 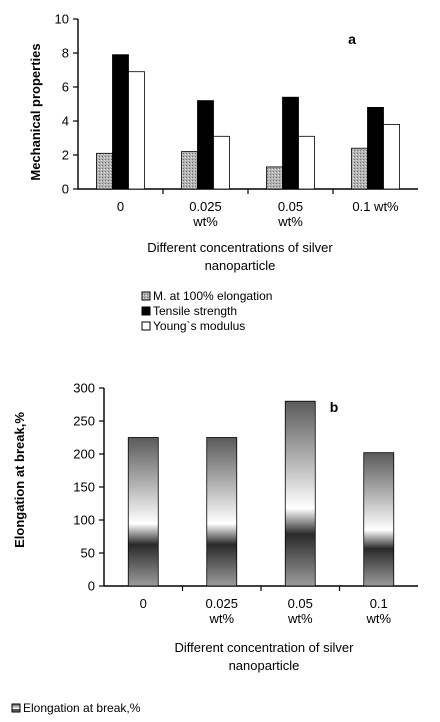 What do you see at coordinates (84, 487) in the screenshot?
I see `panel-1-ytick-label: 150` at bounding box center [84, 487].